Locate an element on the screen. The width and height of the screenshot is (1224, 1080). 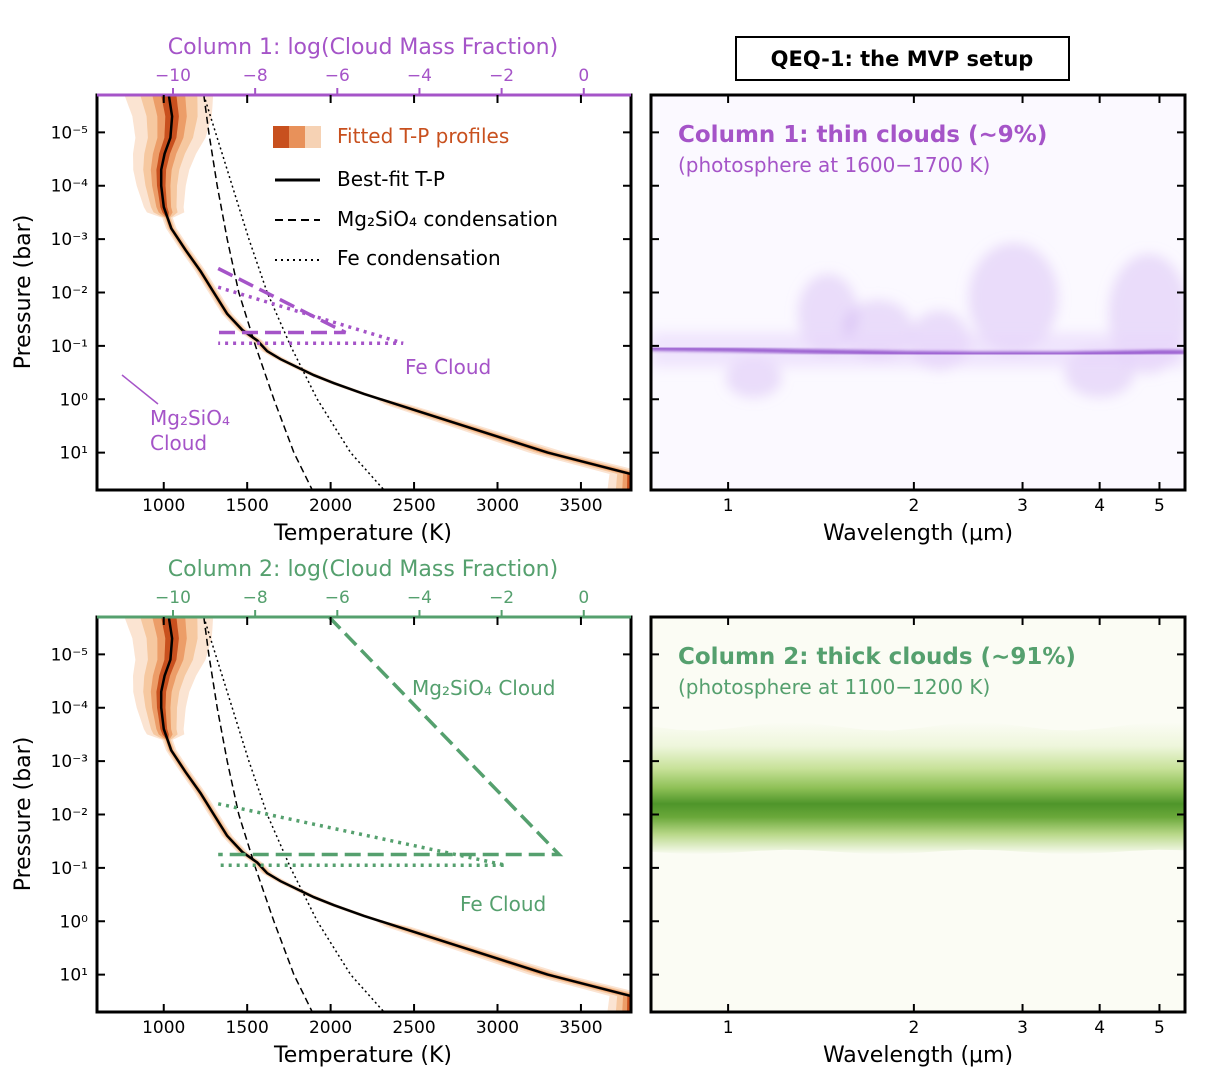
top-ticks-2: −10 −8 −6 −4 −2 0 is located at coordinates (372, 602).